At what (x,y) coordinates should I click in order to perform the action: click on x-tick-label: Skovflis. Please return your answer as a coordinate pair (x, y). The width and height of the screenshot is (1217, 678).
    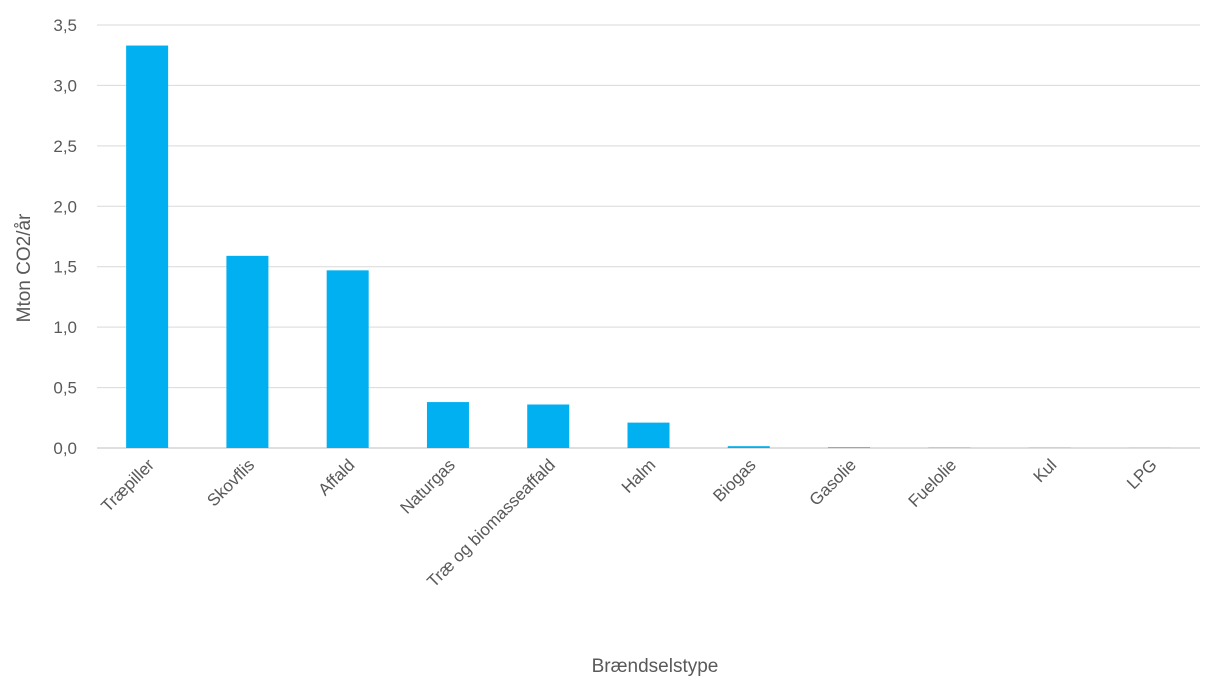
    Looking at the image, I should click on (230, 482).